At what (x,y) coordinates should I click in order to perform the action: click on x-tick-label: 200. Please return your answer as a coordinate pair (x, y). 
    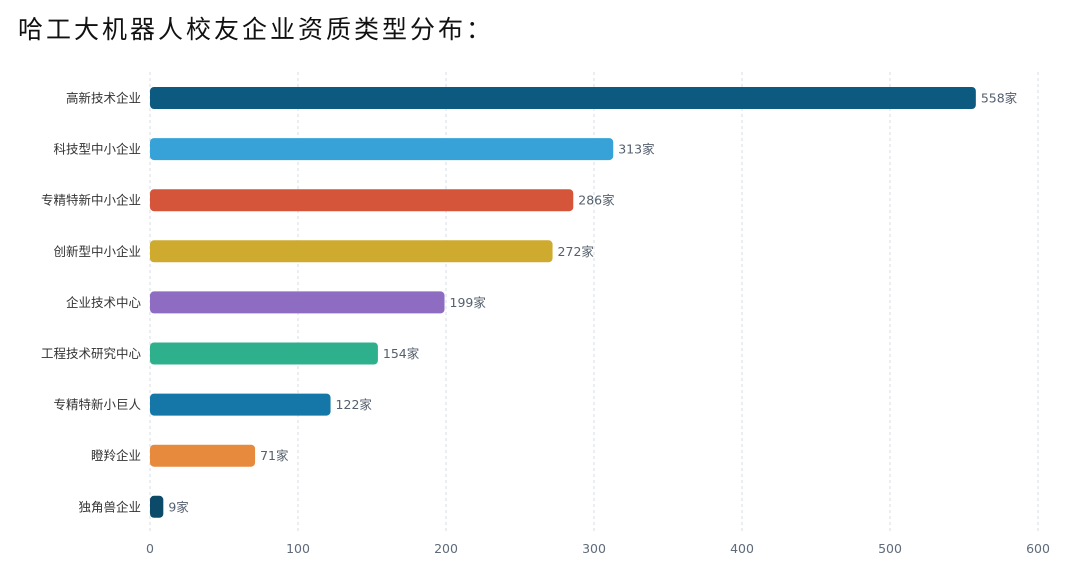
    Looking at the image, I should click on (446, 548).